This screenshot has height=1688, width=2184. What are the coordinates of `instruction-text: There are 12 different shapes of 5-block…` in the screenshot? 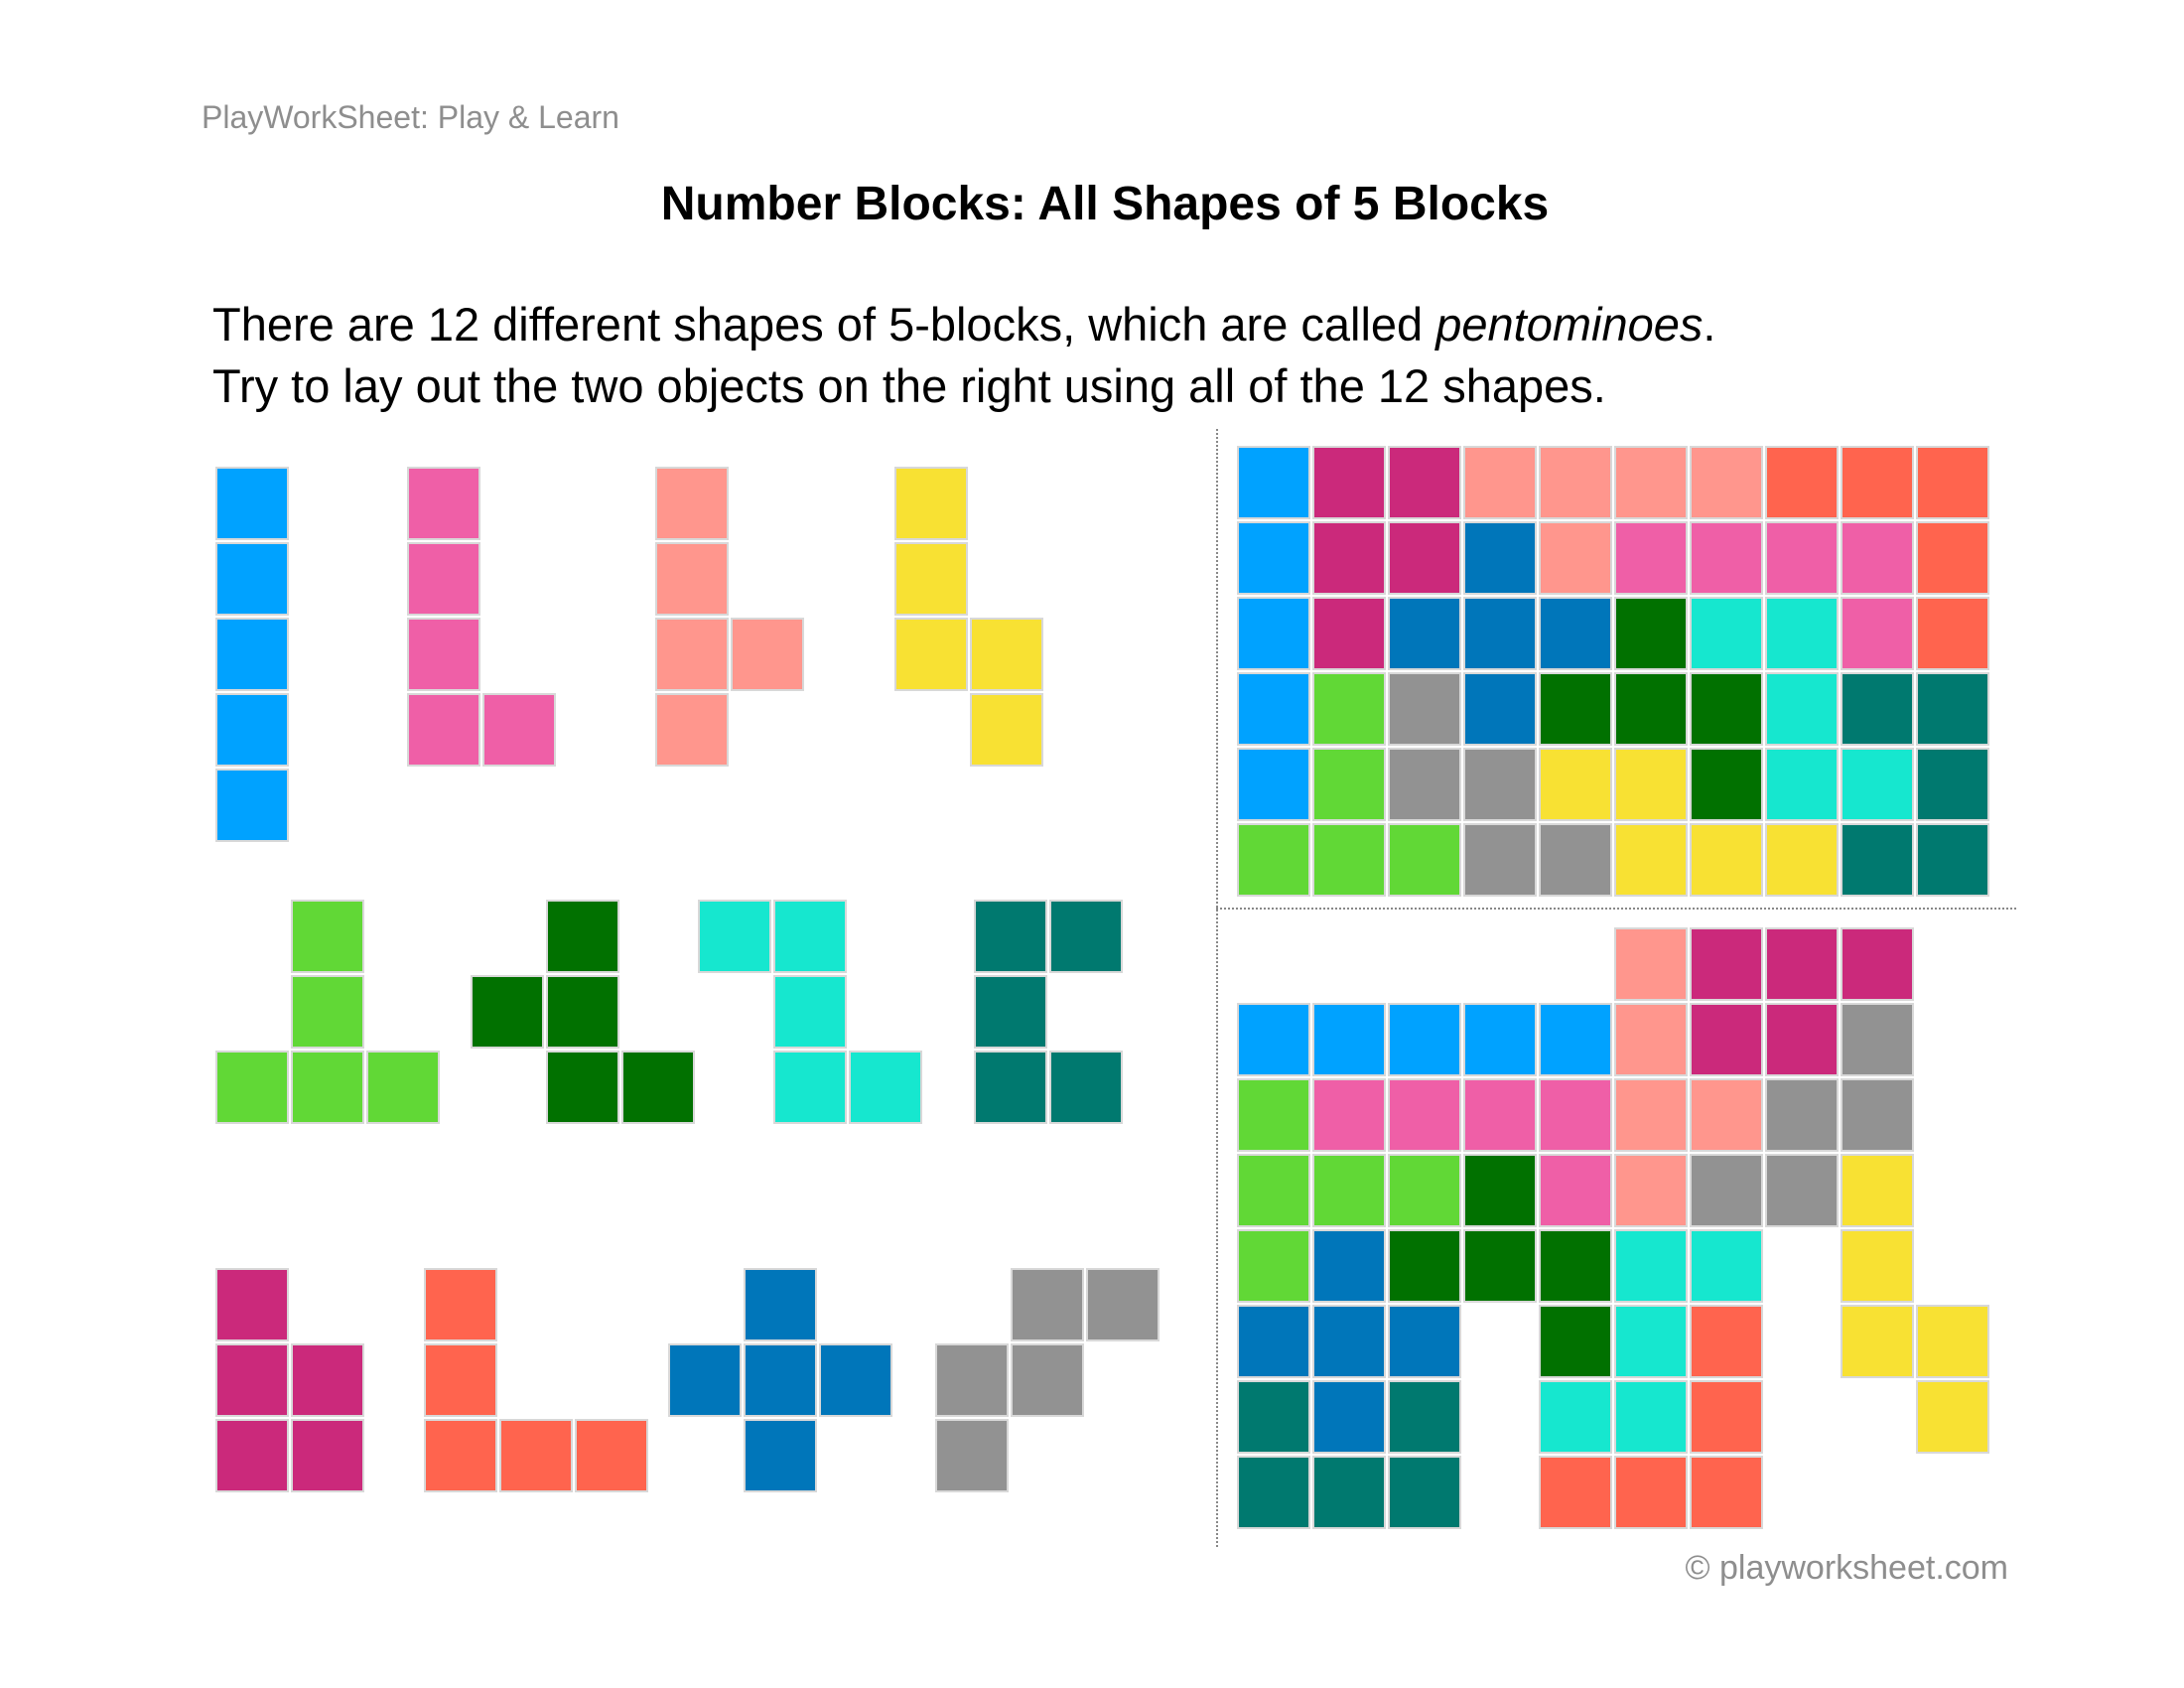 It's located at (824, 324).